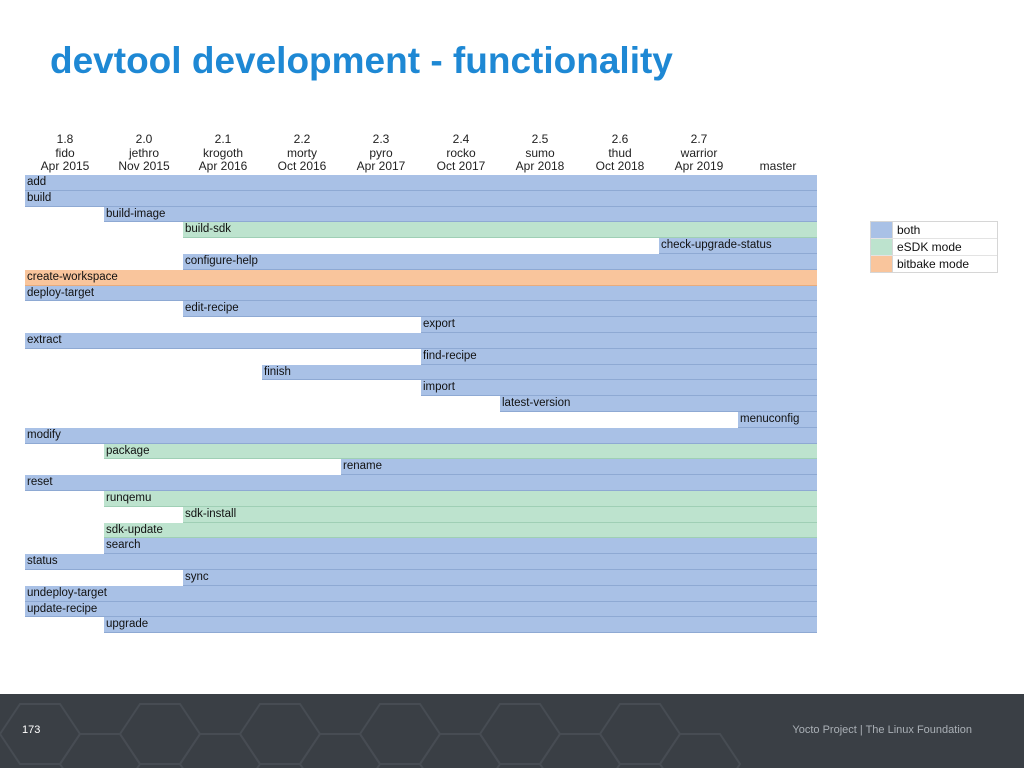 The height and width of the screenshot is (768, 1024). I want to click on command-row: build-image, so click(421, 214).